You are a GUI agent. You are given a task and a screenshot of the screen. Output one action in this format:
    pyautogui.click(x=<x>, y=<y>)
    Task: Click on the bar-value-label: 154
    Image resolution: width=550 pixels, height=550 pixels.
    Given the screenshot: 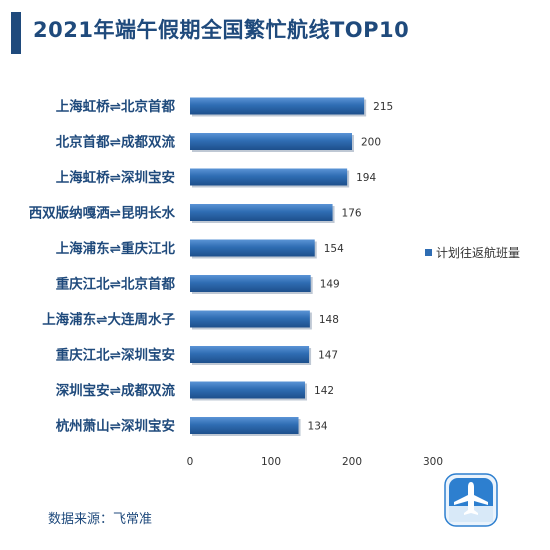 What is the action you would take?
    pyautogui.click(x=334, y=249)
    